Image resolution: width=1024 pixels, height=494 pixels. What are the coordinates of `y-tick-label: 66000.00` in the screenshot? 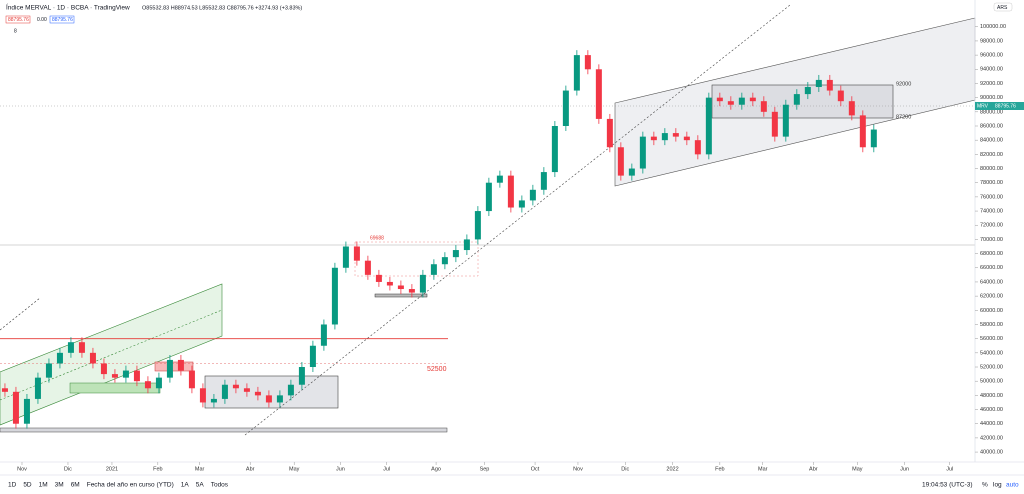 It's located at (991, 268).